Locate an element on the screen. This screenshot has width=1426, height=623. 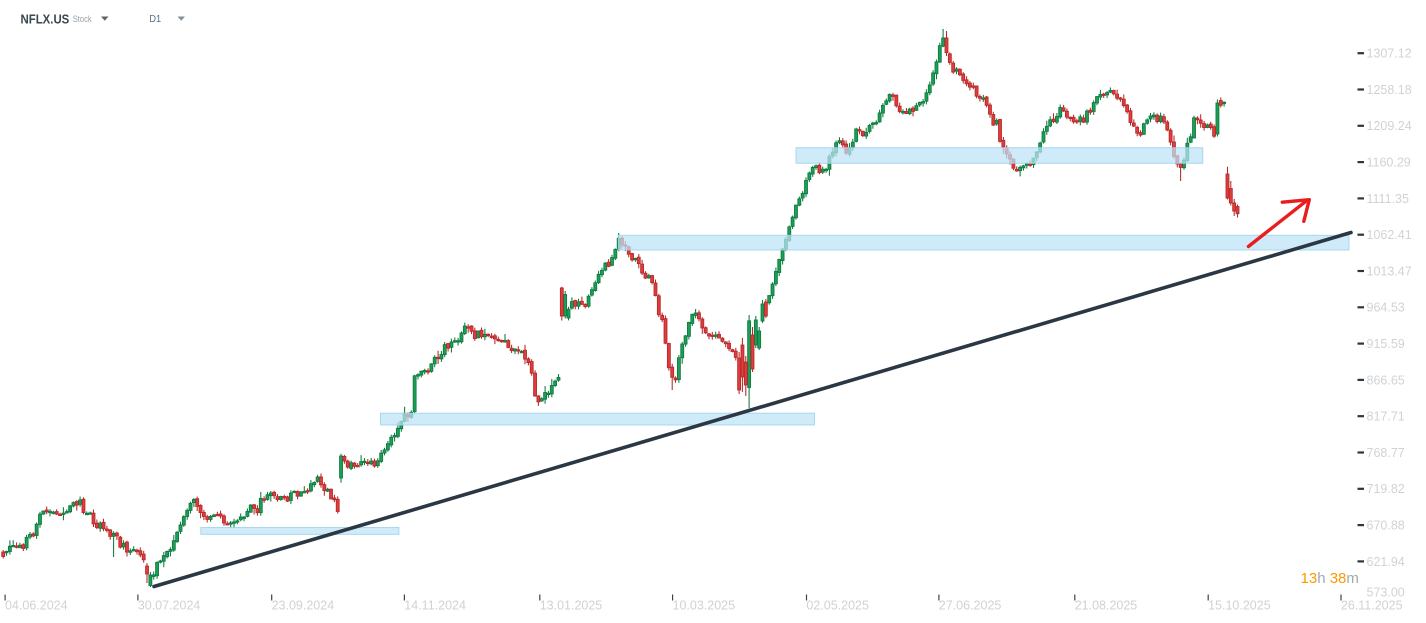
svg-text: 1160.29 is located at coordinates (1389, 163).